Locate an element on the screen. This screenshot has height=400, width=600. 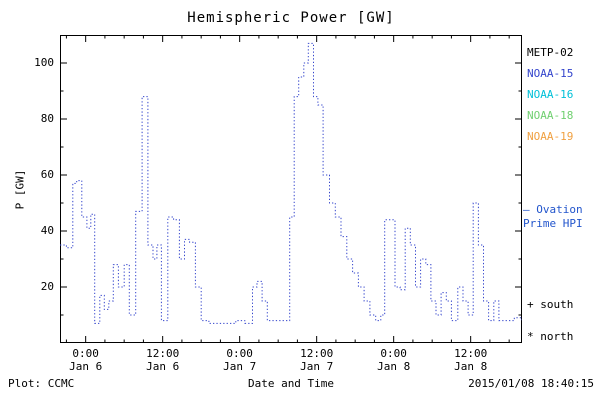
legend-item-noaa19: NOAA-19 is located at coordinates (550, 136).